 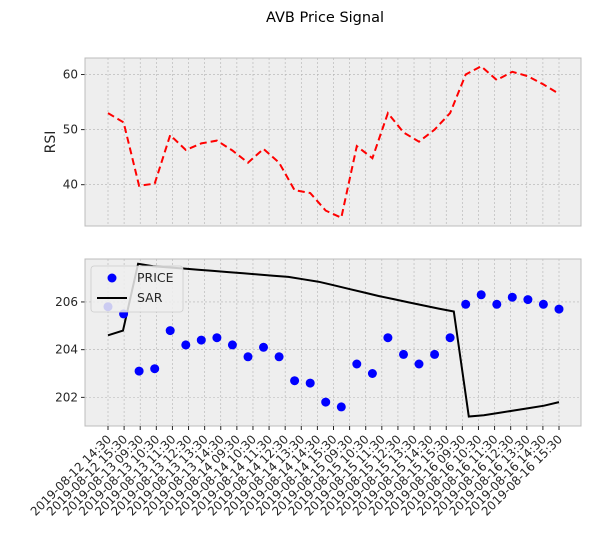 What do you see at coordinates (325, 18) in the screenshot?
I see `chart-title: AVB Price Signal` at bounding box center [325, 18].